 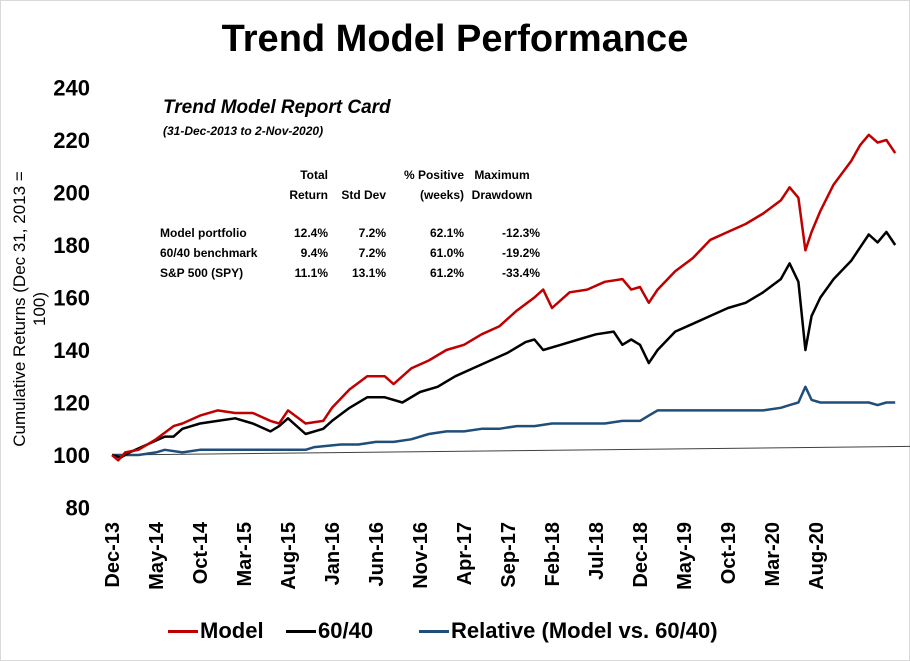 What do you see at coordinates (350, 253) in the screenshot?
I see `report-card-row: 60/40 benchmark 9.4% 7.2% 61.0% -19.2%` at bounding box center [350, 253].